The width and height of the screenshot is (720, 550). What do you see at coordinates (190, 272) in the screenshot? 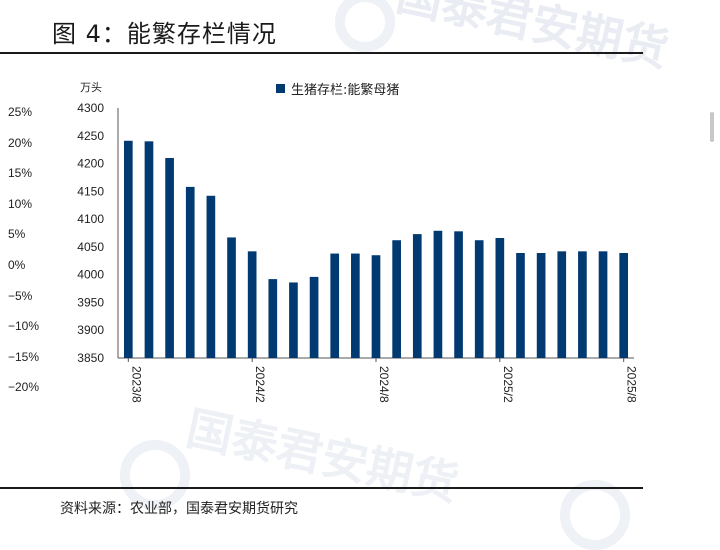
I see `bar-2023/11` at bounding box center [190, 272].